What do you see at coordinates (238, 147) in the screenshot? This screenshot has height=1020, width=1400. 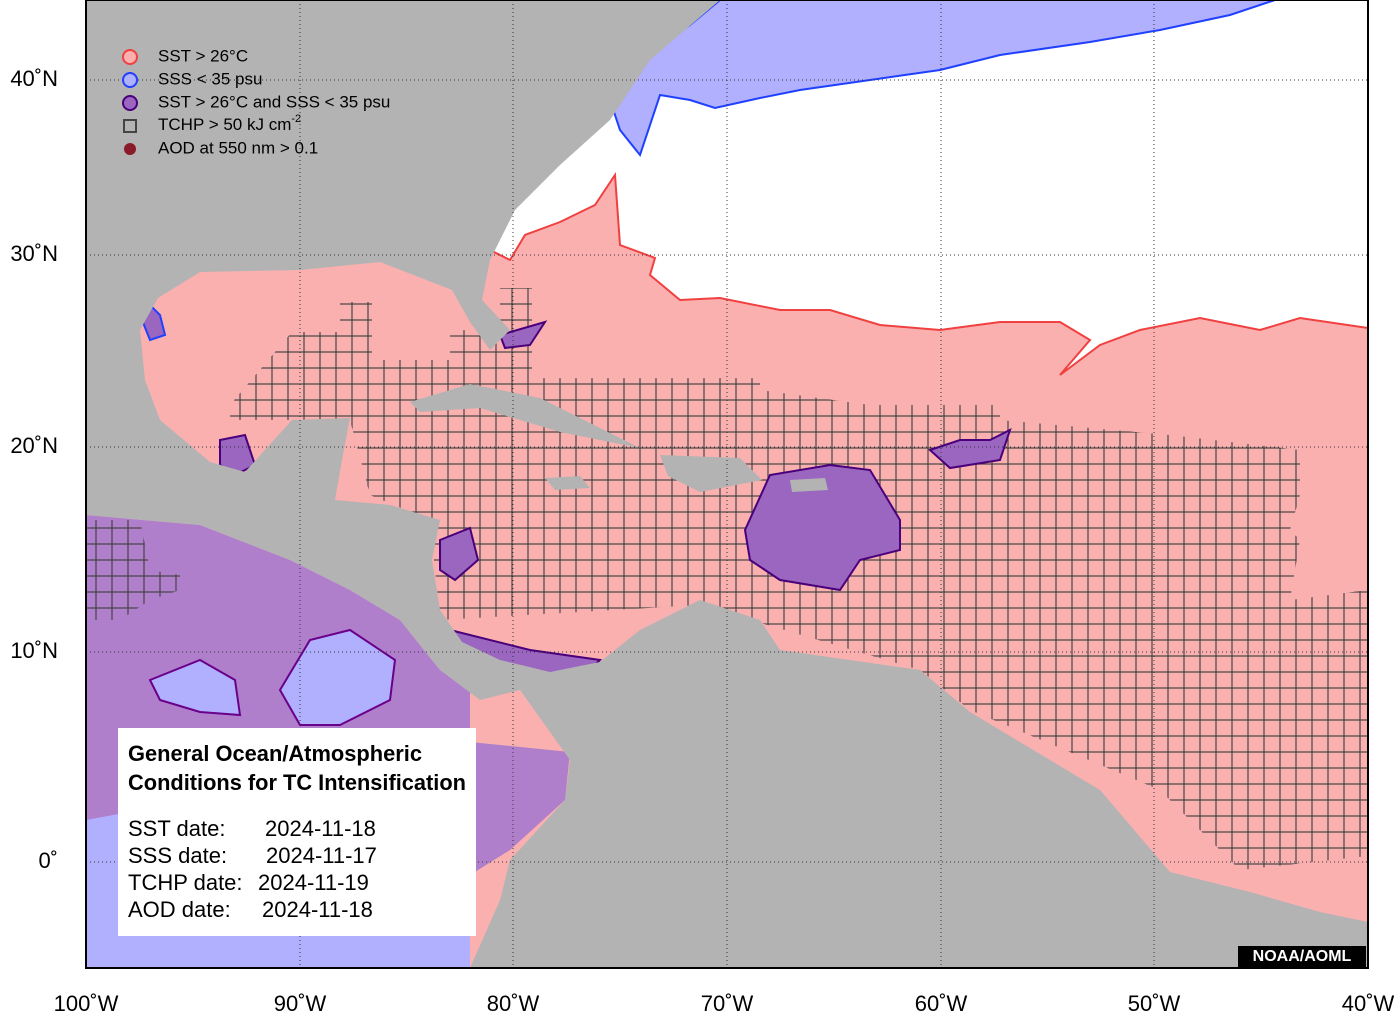 I see `legend-label: AOD at 550 nm > 0.1` at bounding box center [238, 147].